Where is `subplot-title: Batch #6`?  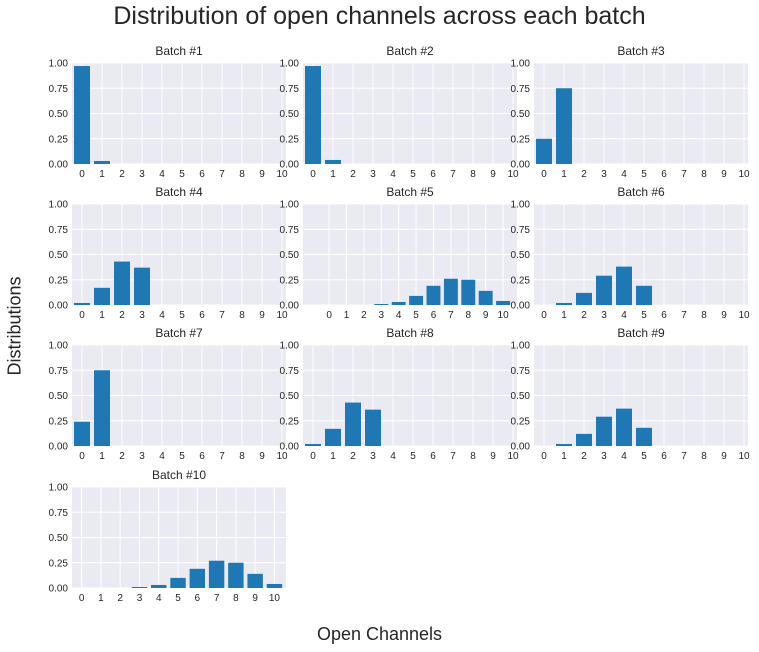
subplot-title: Batch #6 is located at coordinates (641, 192).